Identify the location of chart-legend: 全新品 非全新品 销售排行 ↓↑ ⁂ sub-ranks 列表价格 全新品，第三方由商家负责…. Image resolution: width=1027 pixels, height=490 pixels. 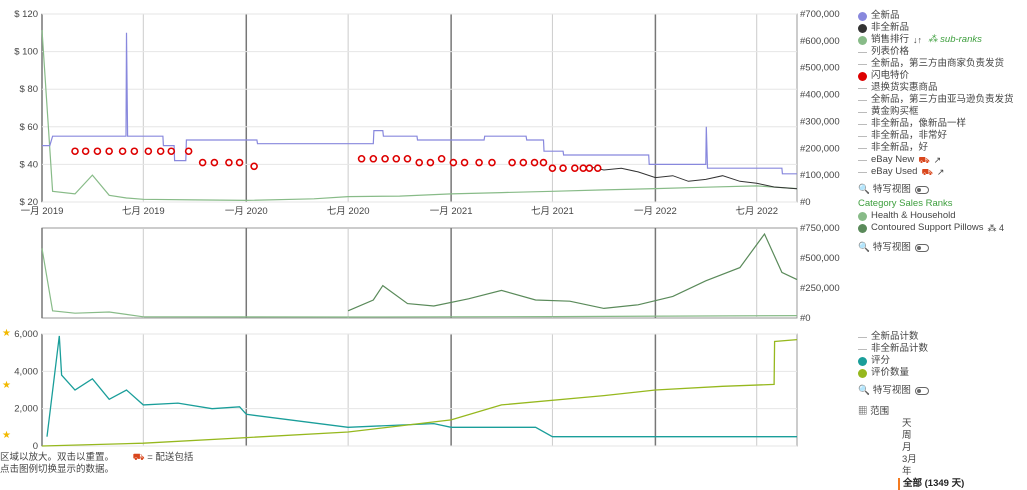
(942, 132).